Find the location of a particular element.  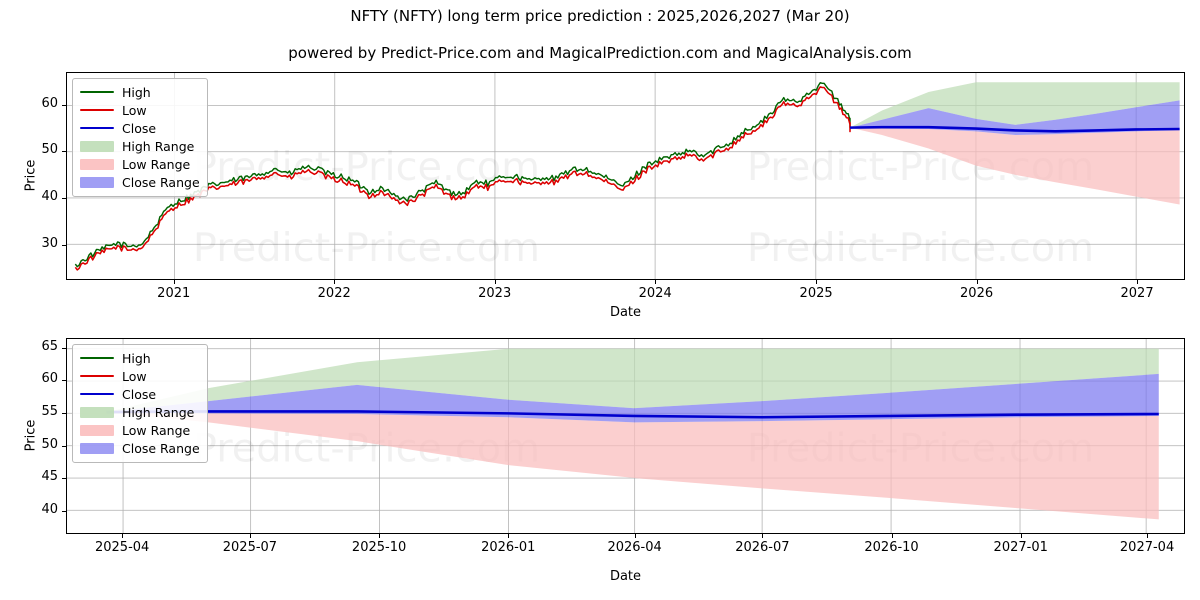

overview-y-tick-label: 50 is located at coordinates (49, 150).